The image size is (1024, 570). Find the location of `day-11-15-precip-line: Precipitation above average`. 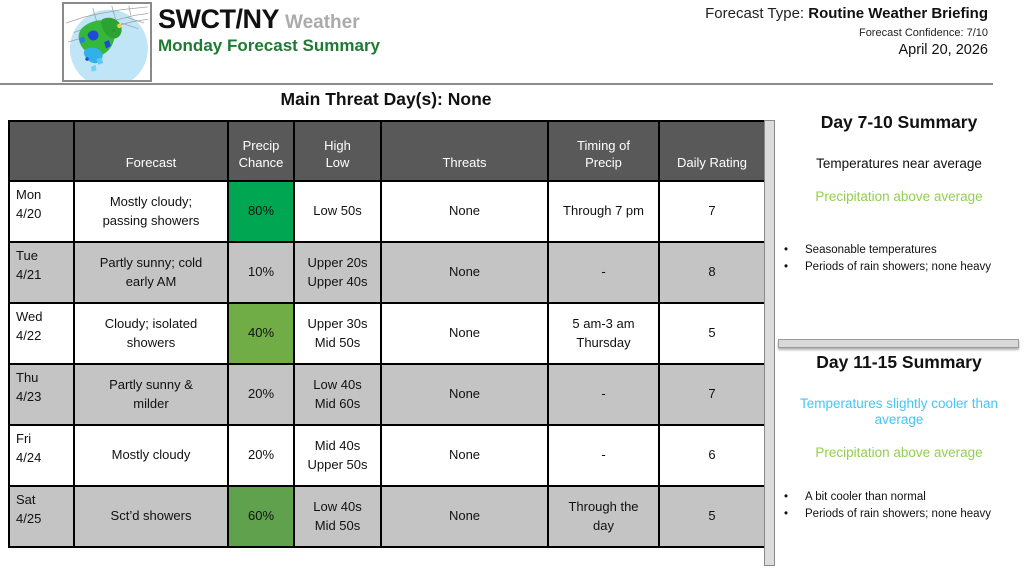

day-11-15-precip-line: Precipitation above average is located at coordinates (899, 452).